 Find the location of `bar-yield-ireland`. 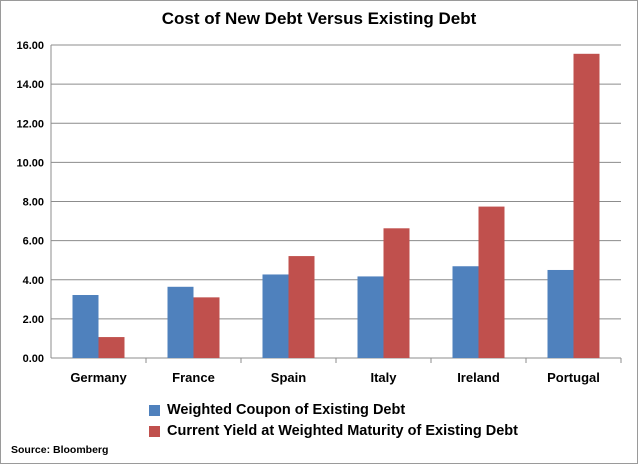

bar-yield-ireland is located at coordinates (491, 282).